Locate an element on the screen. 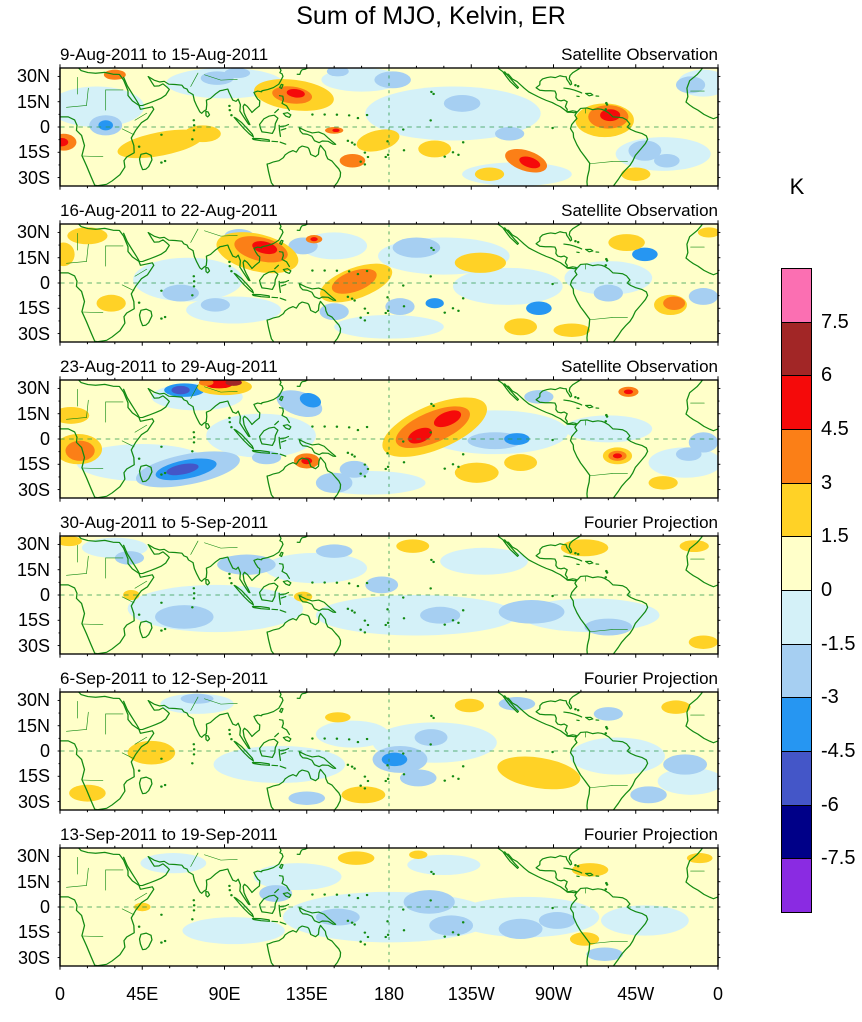 The width and height of the screenshot is (862, 1022). lon-tick-label: 45E is located at coordinates (142, 994).